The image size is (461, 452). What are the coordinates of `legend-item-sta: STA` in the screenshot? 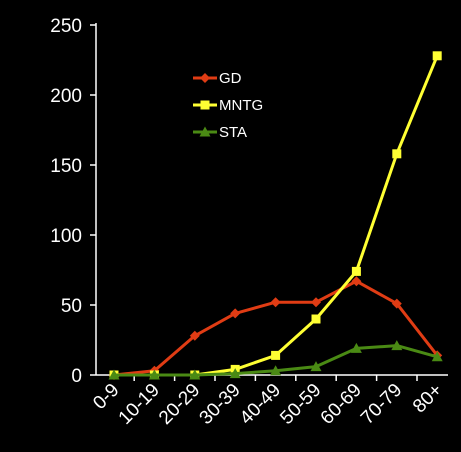 It's located at (220, 132).